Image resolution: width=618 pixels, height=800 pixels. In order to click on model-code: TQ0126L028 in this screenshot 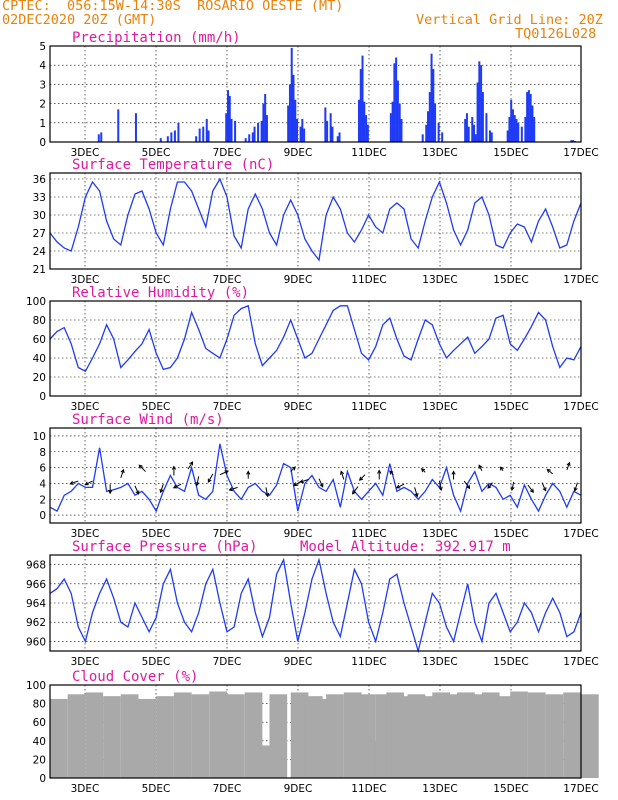, I will do `click(556, 34)`.